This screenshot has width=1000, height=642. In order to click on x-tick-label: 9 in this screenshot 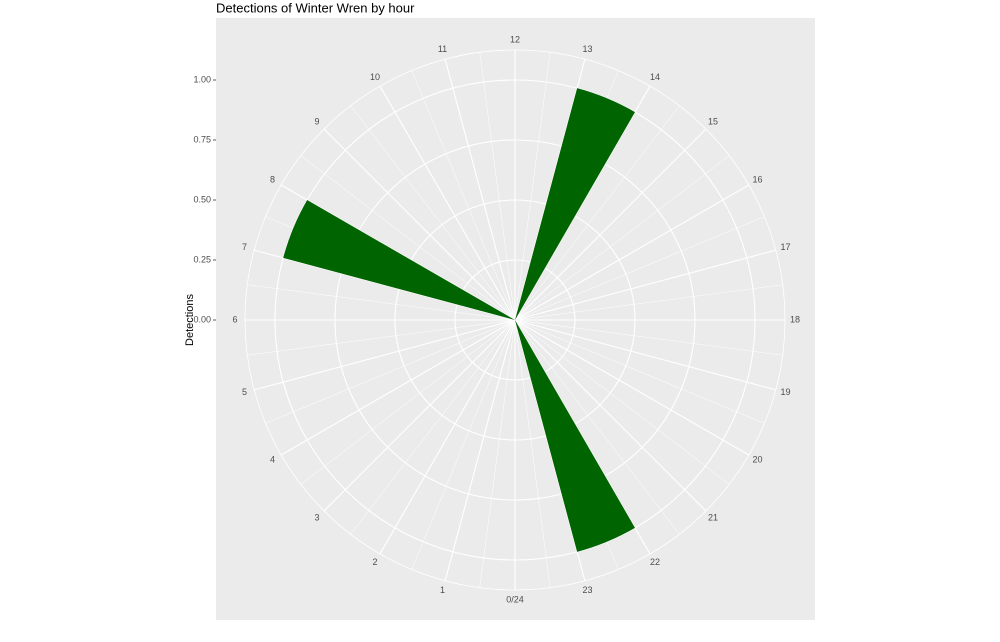, I will do `click(317, 121)`.